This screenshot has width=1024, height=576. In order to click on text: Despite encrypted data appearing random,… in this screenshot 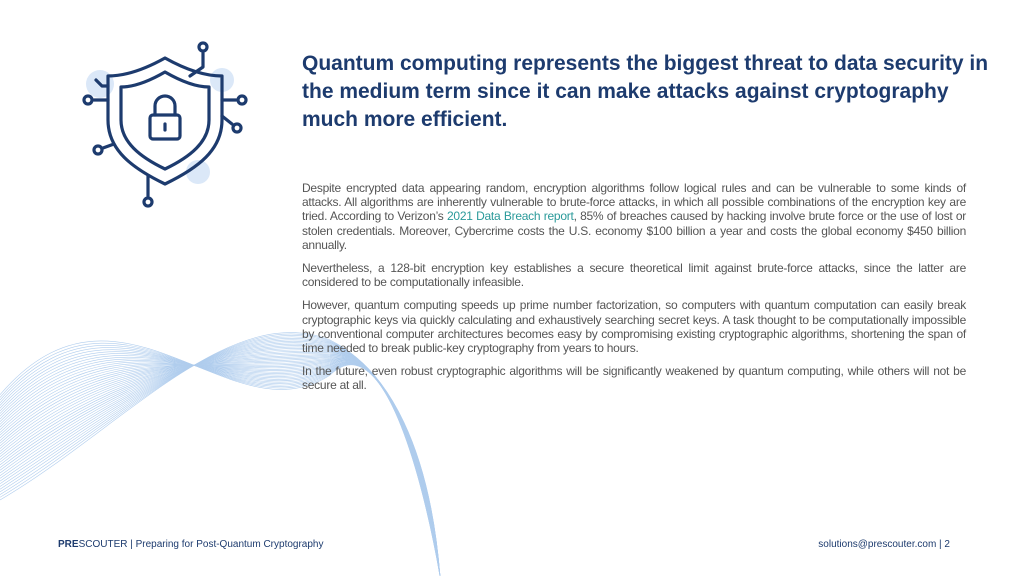, I will do `click(634, 202)`.